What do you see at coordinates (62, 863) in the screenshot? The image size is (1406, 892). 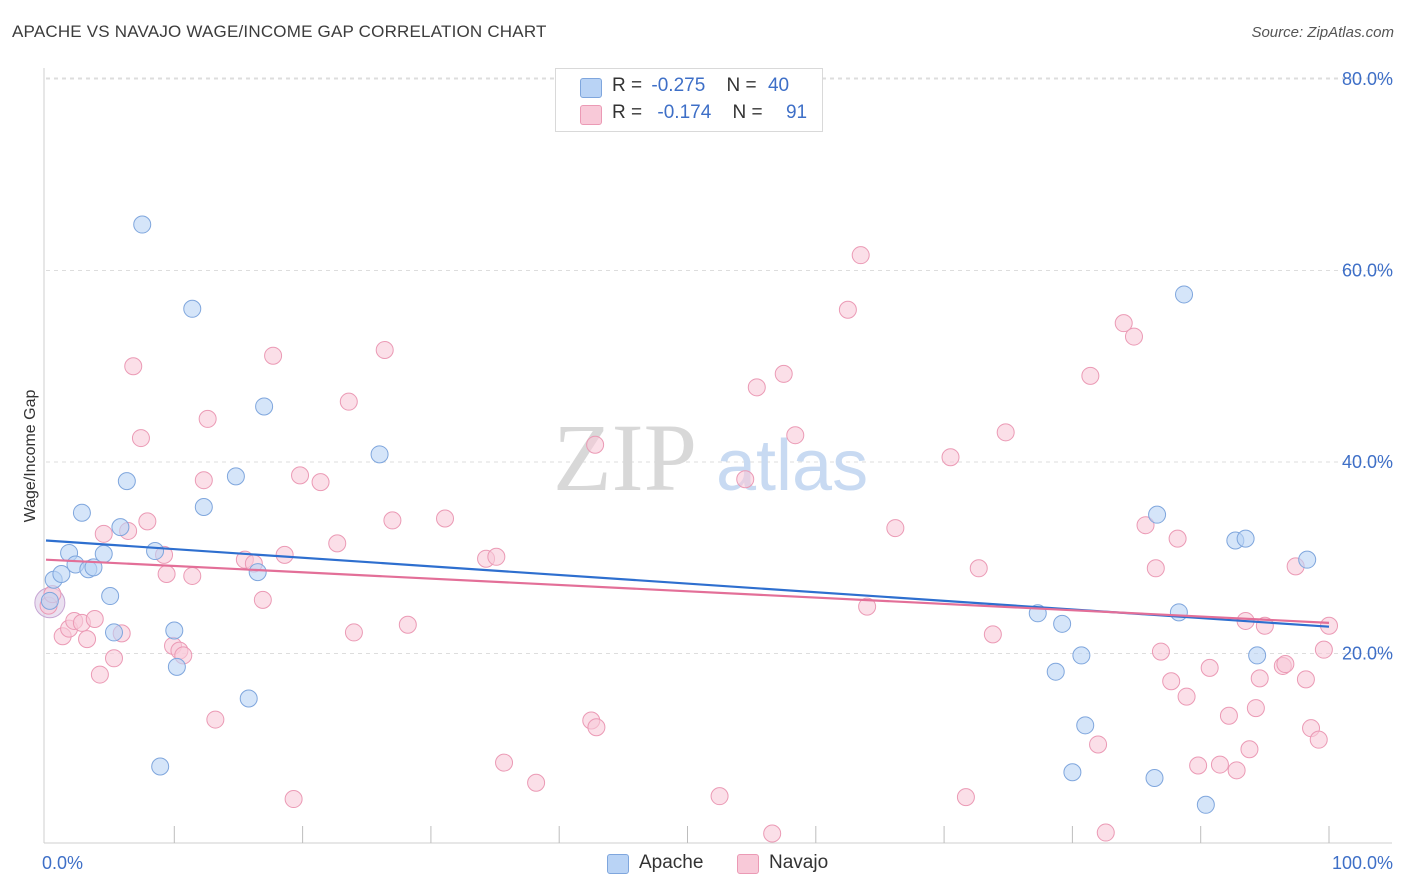 I see `x-tick-label-min: 0.0%` at bounding box center [62, 863].